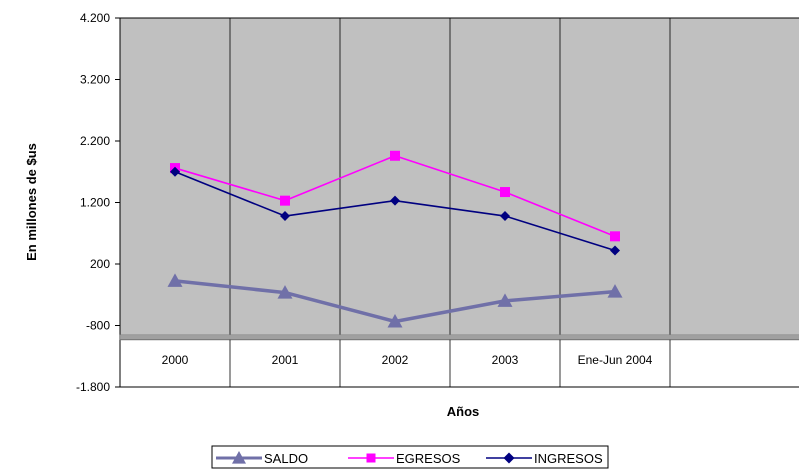 This screenshot has height=474, width=799. I want to click on x-axis-title: Años, so click(463, 411).